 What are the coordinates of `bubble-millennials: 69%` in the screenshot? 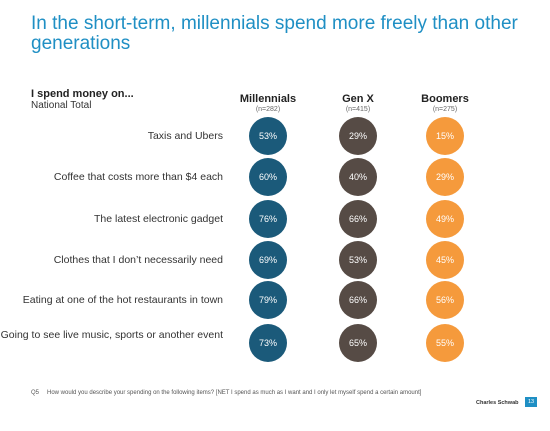 It's located at (268, 260).